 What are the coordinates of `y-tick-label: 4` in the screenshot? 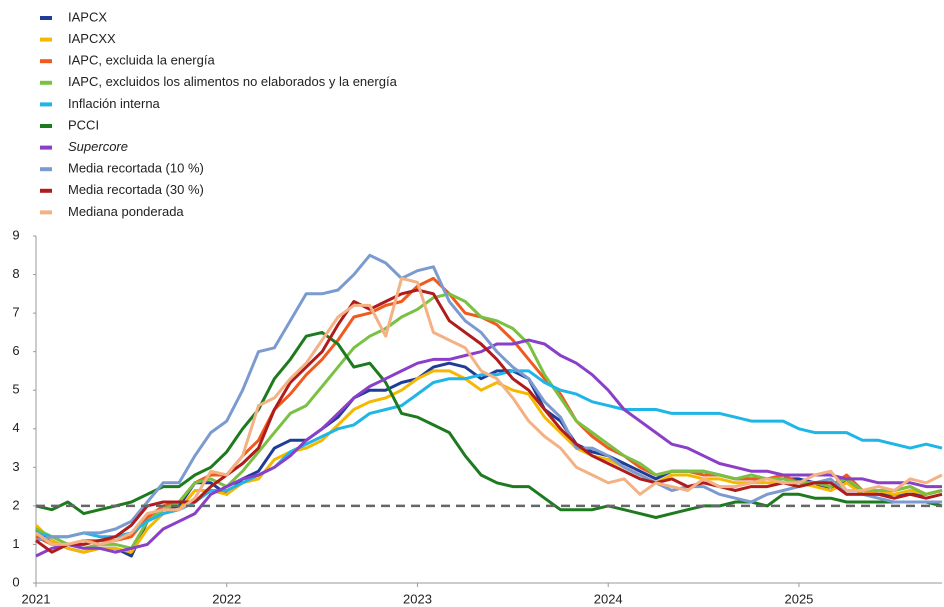 It's located at (15, 427).